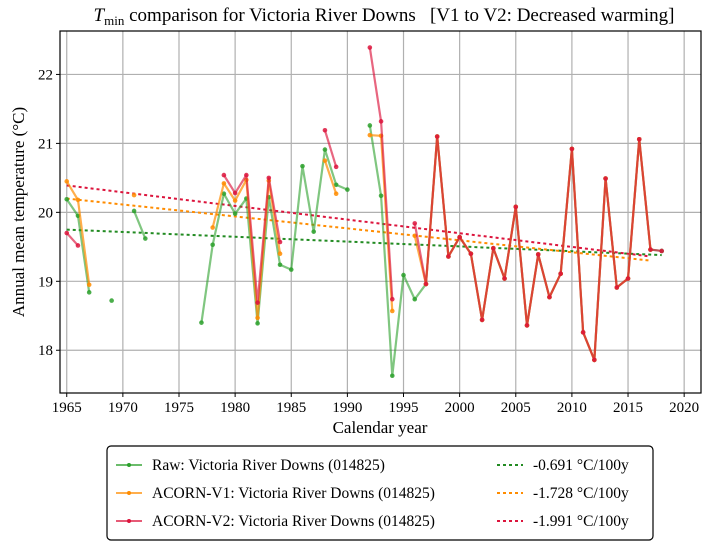 This screenshot has height=551, width=714. I want to click on y-axis-ticks: 18 19 20 21 22, so click(49, 213).